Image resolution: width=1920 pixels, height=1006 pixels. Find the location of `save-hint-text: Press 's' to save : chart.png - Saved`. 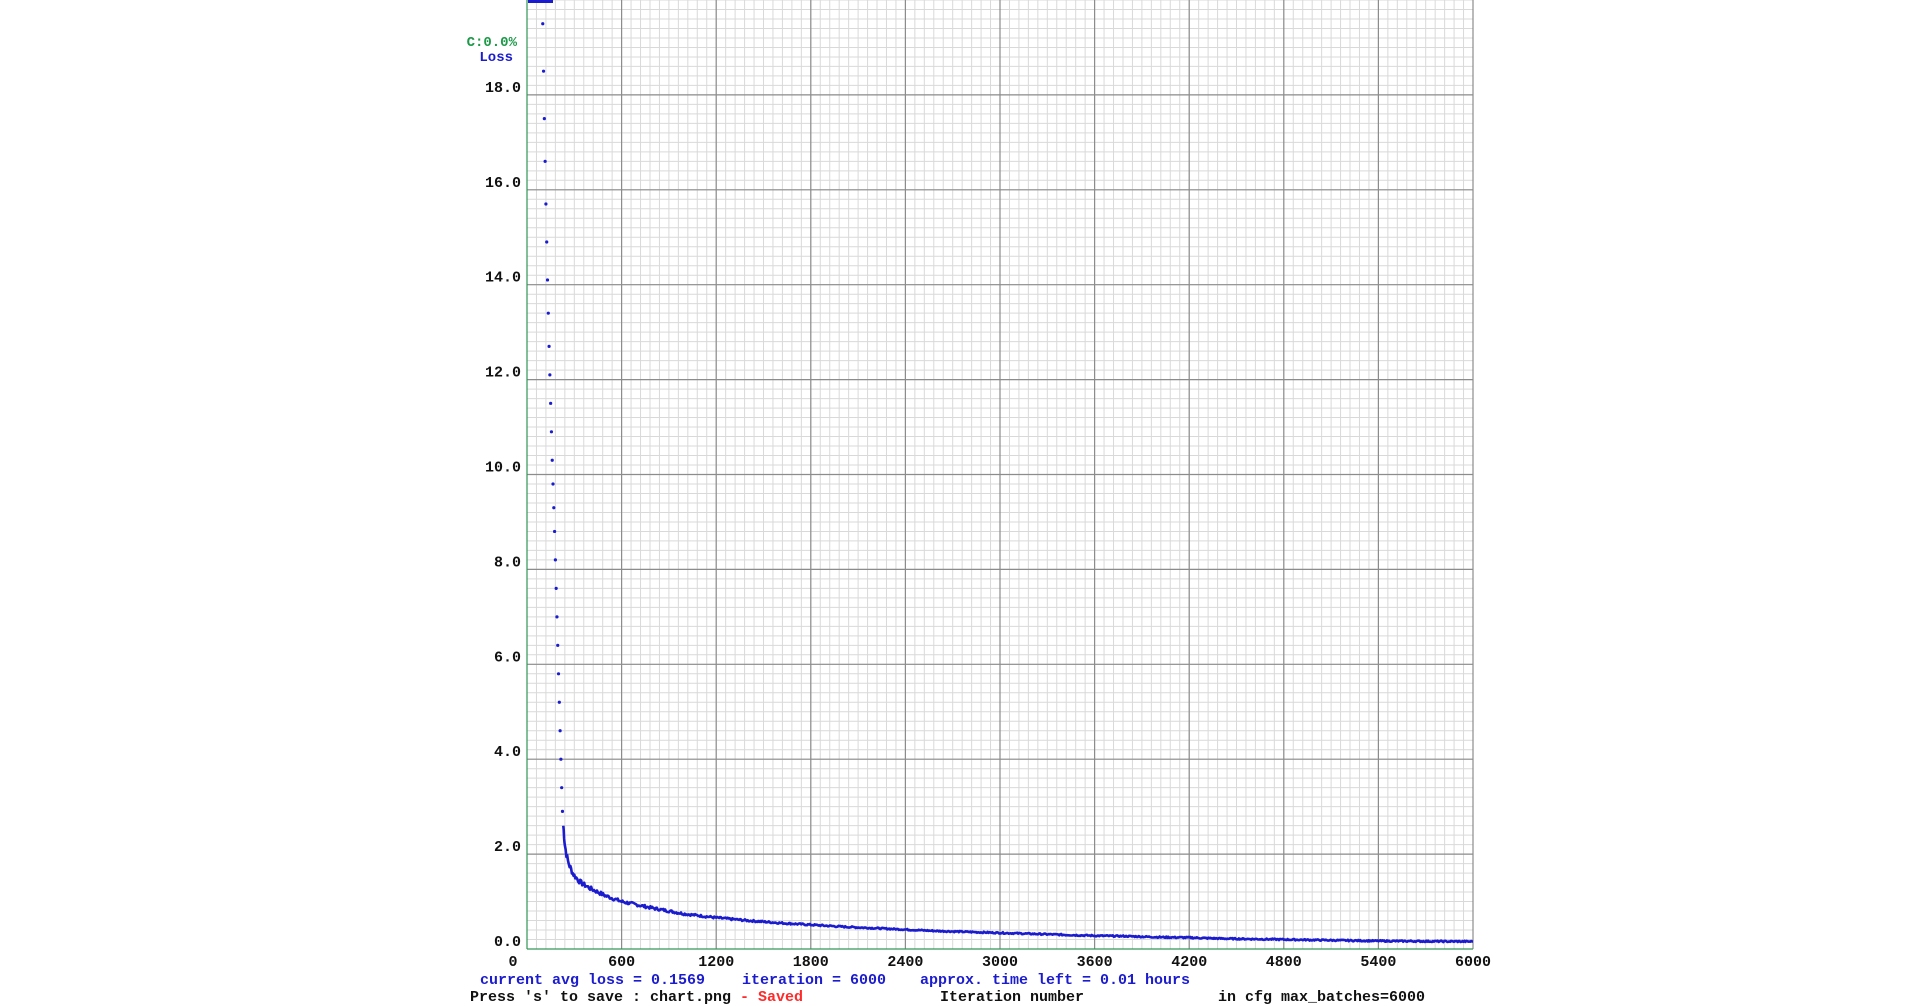

save-hint-text: Press 's' to save : chart.png - Saved is located at coordinates (636, 997).